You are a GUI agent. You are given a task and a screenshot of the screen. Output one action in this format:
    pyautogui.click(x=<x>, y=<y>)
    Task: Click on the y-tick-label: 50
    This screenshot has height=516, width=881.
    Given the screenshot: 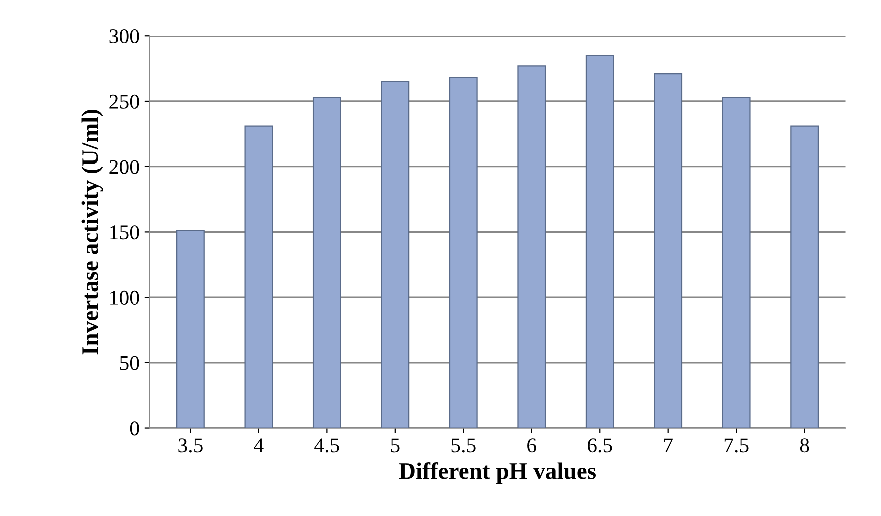 What is the action you would take?
    pyautogui.click(x=130, y=363)
    